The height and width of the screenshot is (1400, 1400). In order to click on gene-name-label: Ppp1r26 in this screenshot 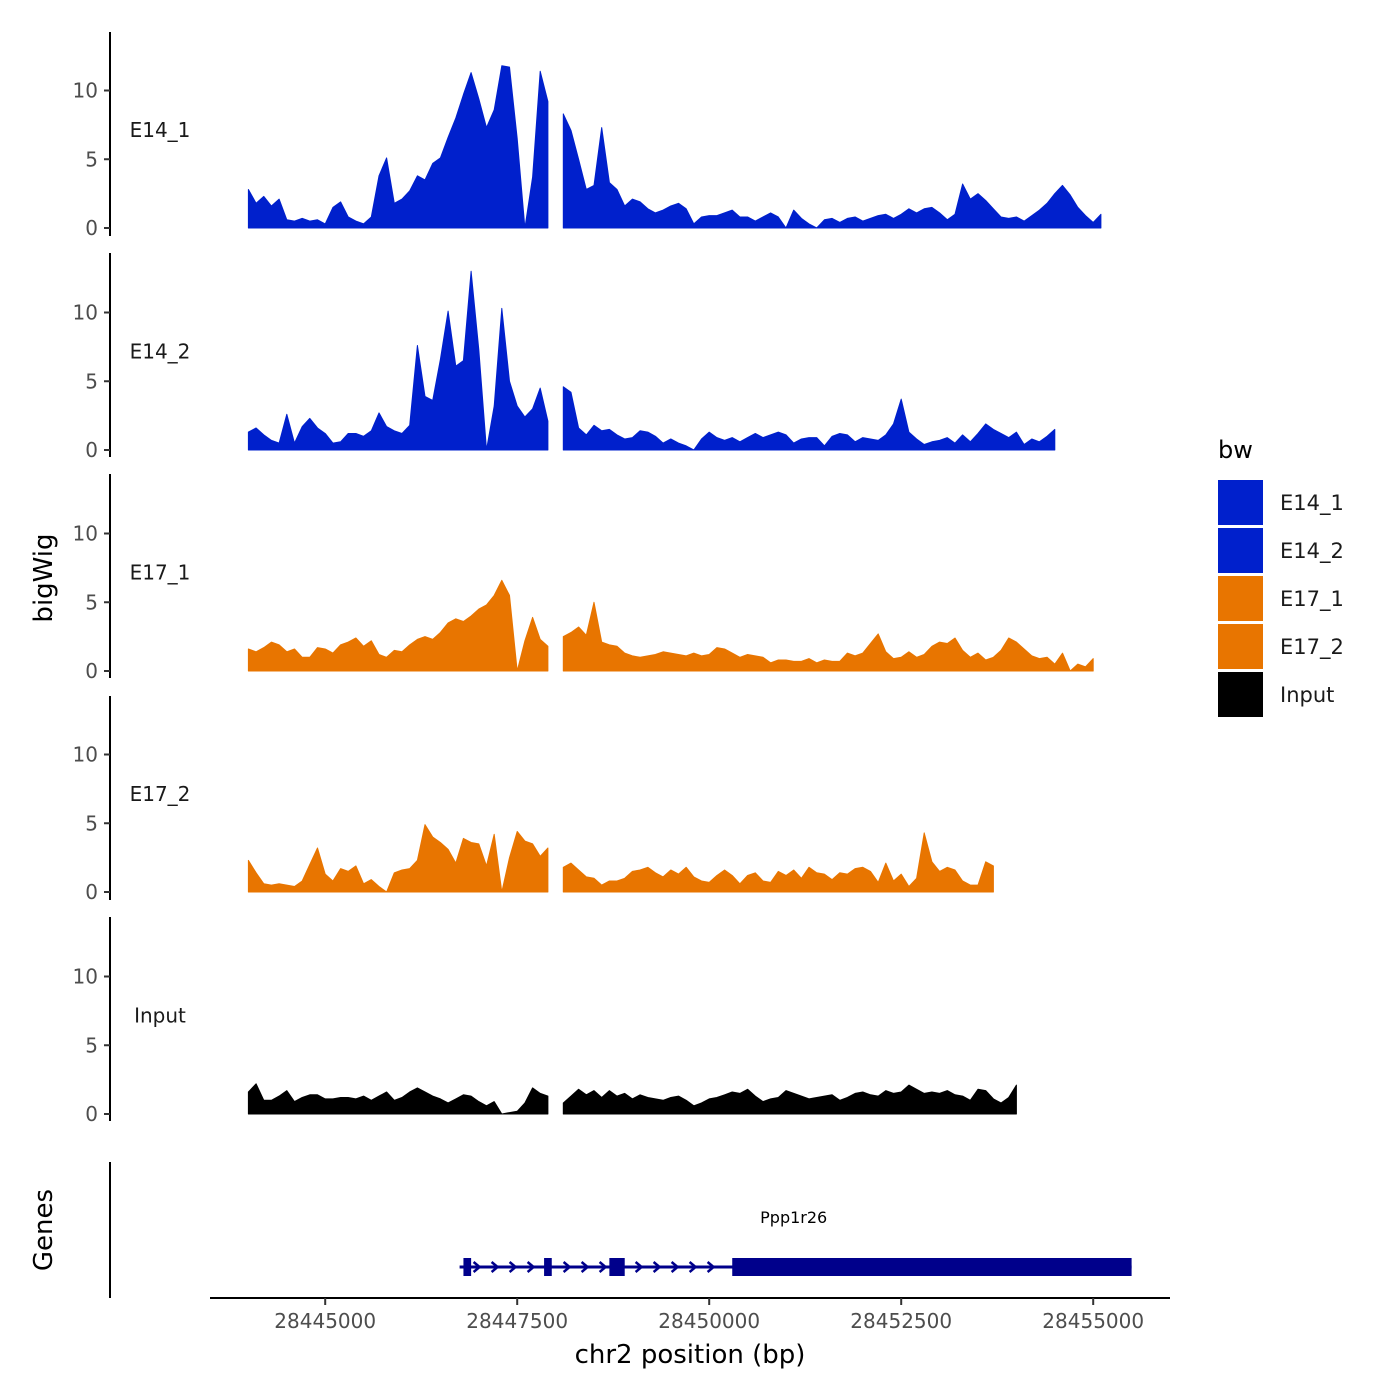, I will do `click(793, 1217)`.